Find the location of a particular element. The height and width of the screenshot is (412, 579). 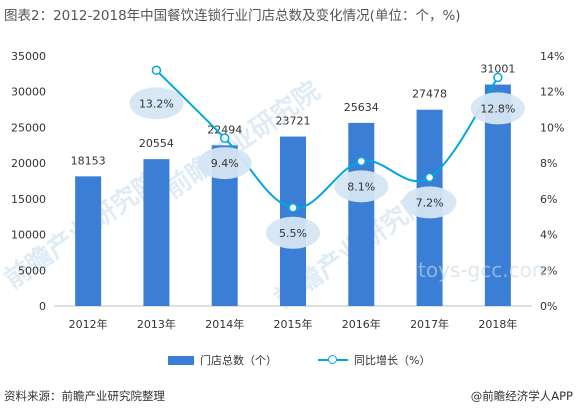

legend-line-swatch is located at coordinates (333, 360).